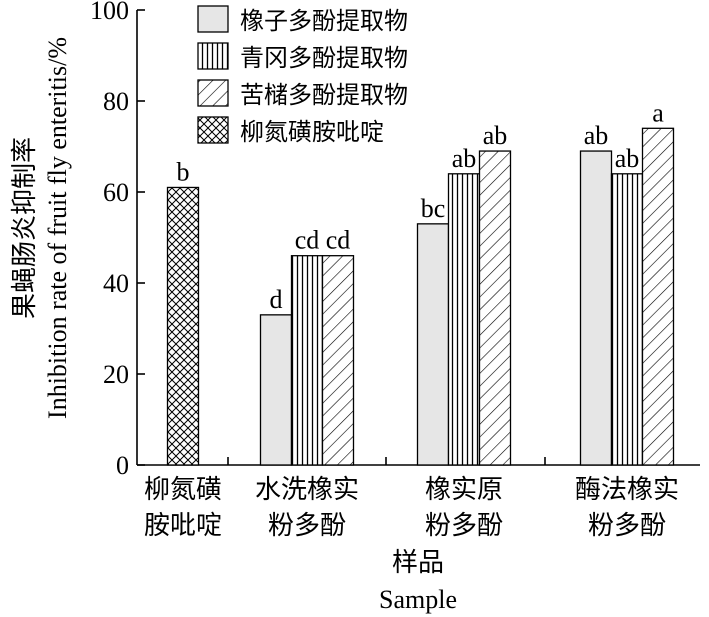  I want to click on significance-label: b, so click(183, 171).